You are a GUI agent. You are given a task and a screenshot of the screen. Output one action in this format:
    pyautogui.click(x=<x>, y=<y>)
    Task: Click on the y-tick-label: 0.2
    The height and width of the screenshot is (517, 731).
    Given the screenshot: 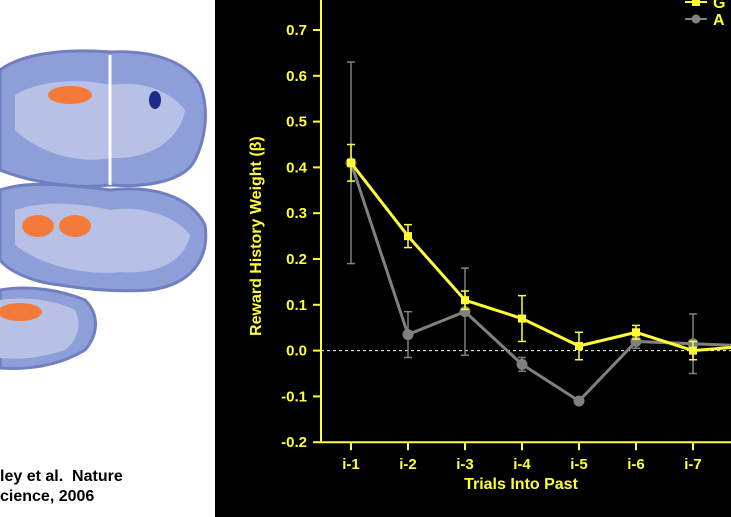 What is the action you would take?
    pyautogui.click(x=296, y=259)
    